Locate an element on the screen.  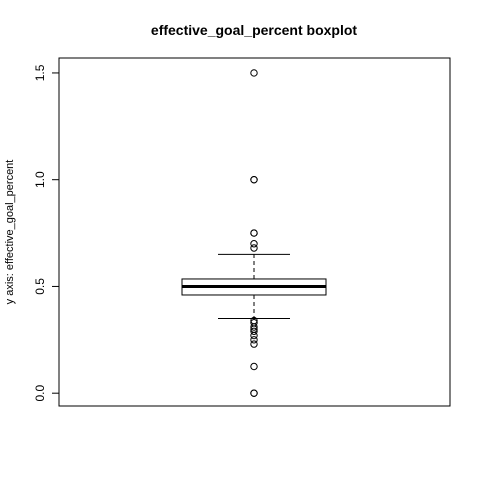
y-tick-label: 0.0 is located at coordinates (40, 393).